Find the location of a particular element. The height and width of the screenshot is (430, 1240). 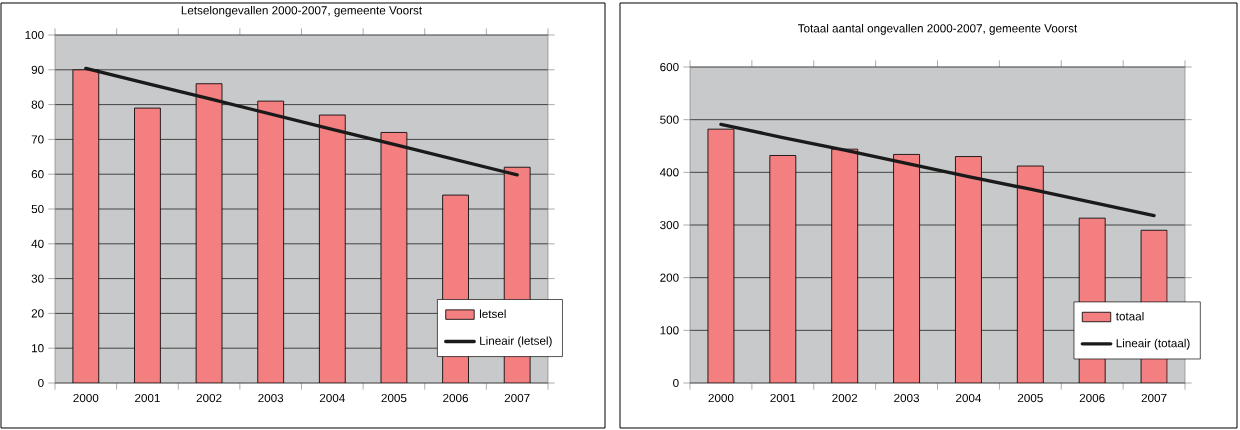

y-tick-label: 300 is located at coordinates (669, 225).